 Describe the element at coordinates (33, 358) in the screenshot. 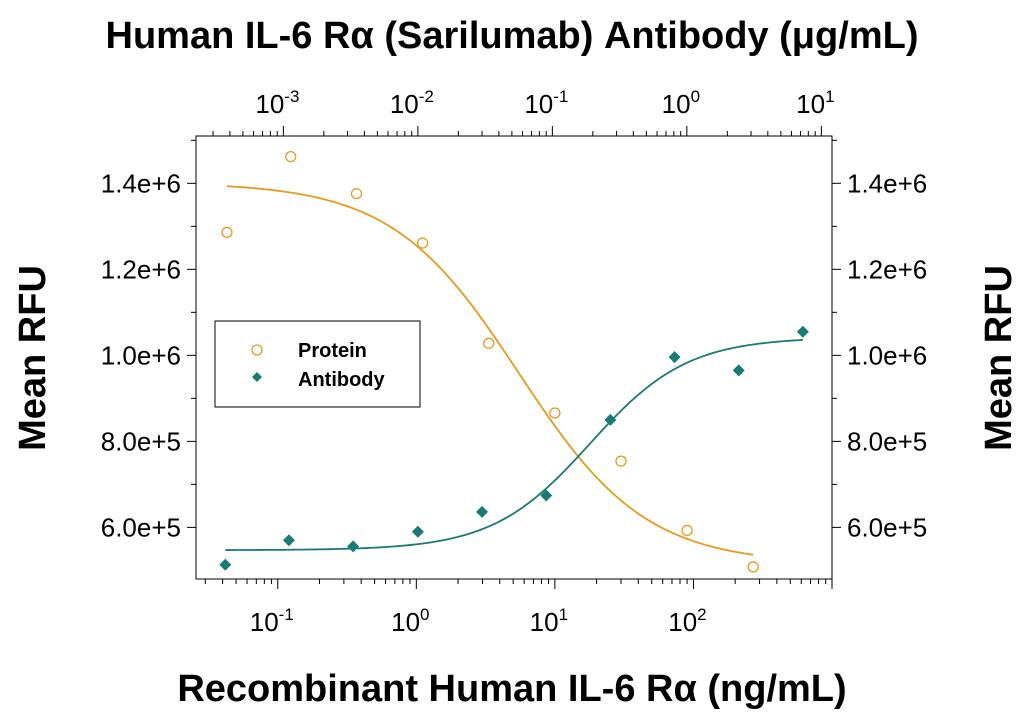

I see `left-axis-title: Mean RFU` at that location.